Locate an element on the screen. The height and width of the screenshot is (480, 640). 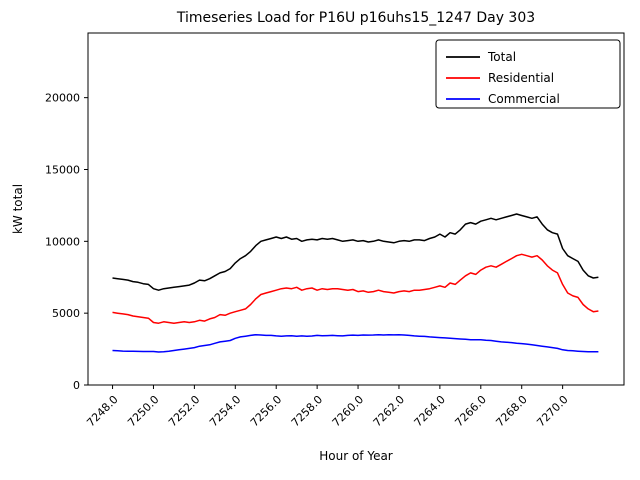
x-tick-label: 7250.0 is located at coordinates (143, 411).